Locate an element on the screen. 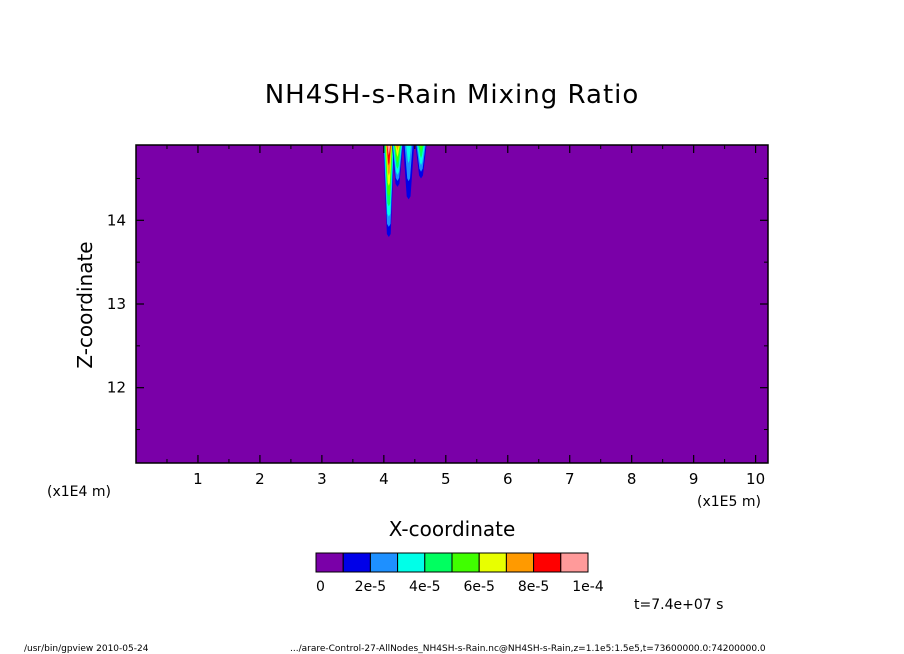 The width and height of the screenshot is (904, 654). x-tick-label: 3 is located at coordinates (322, 479).